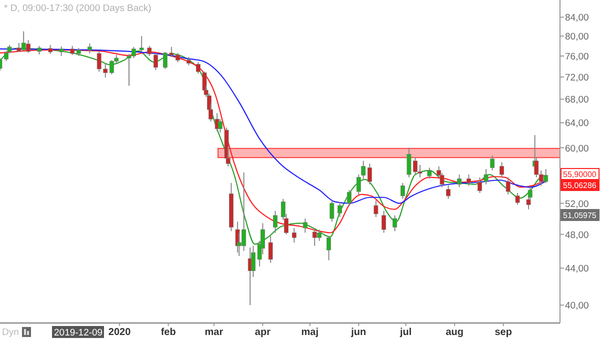 Image resolution: width=600 pixels, height=339 pixels. What do you see at coordinates (577, 124) in the screenshot?
I see `y-tick-label: 64,00` at bounding box center [577, 124].